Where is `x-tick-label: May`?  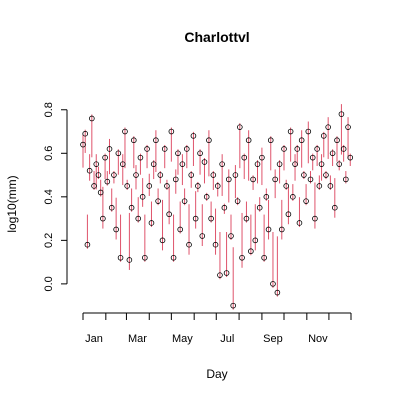
x-tick-label: May is located at coordinates (182, 339).